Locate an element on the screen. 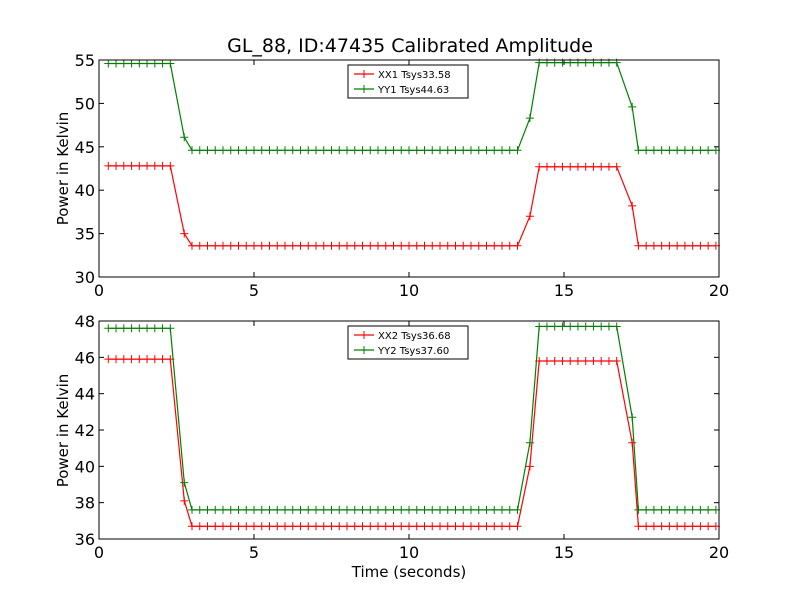  bottom-xtick-label: 20 is located at coordinates (719, 552).